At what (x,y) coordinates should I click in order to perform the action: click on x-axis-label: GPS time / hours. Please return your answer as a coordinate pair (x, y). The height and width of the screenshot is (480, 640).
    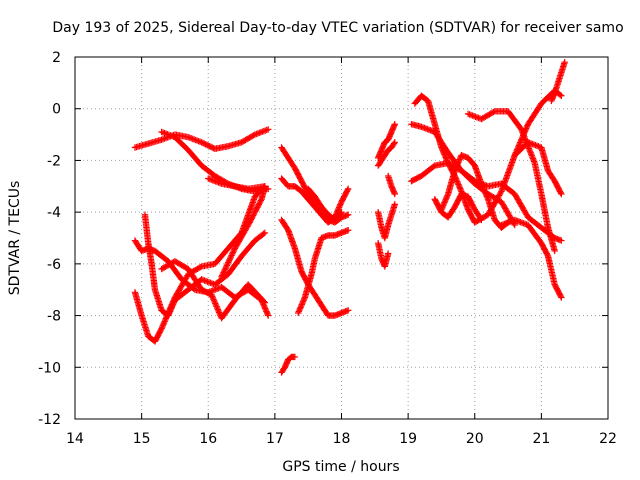
    Looking at the image, I should click on (340, 467).